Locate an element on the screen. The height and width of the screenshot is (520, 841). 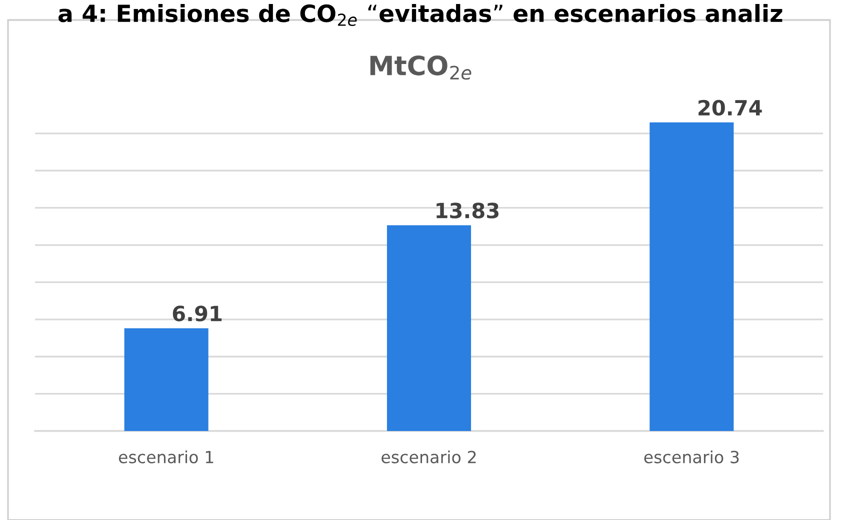
x-tick-label: escenario 2 is located at coordinates (429, 457).